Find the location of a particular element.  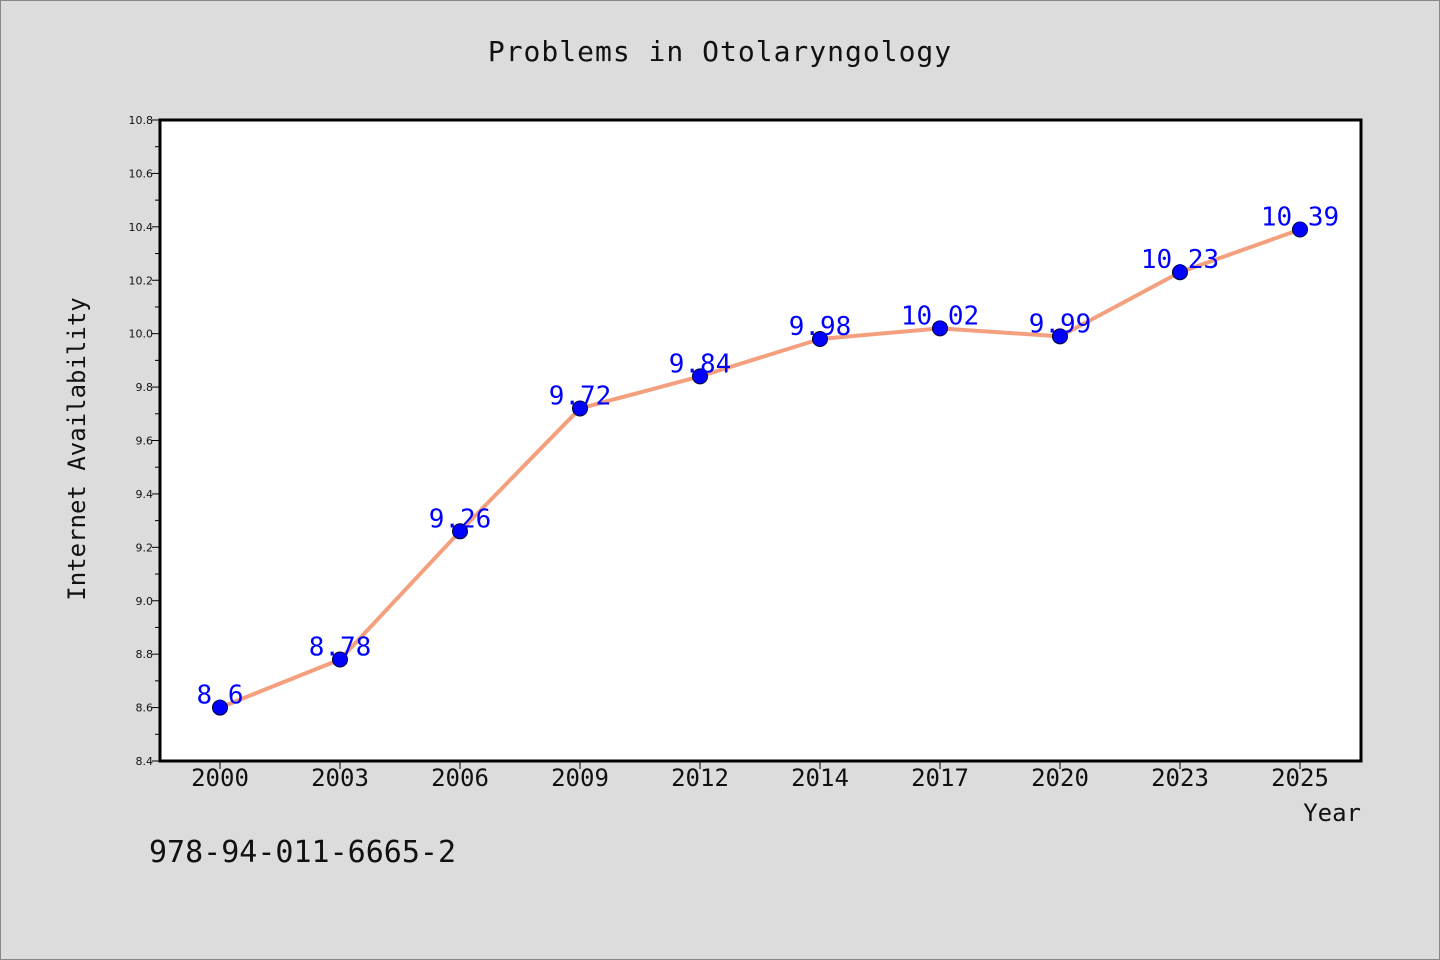

y-tick-label: 8.4 is located at coordinates (145, 761).